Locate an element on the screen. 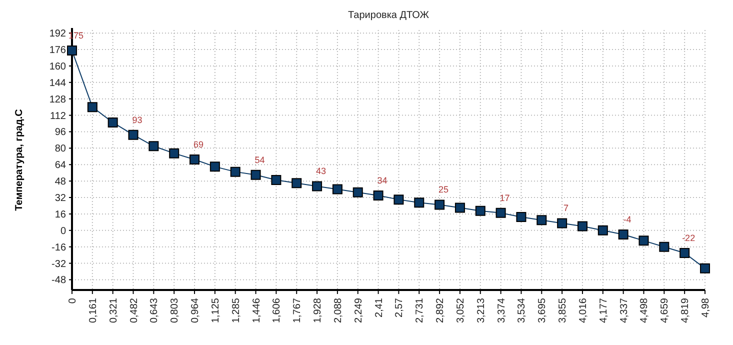 This screenshot has height=345, width=733. x-tick-label: 0 is located at coordinates (73, 301).